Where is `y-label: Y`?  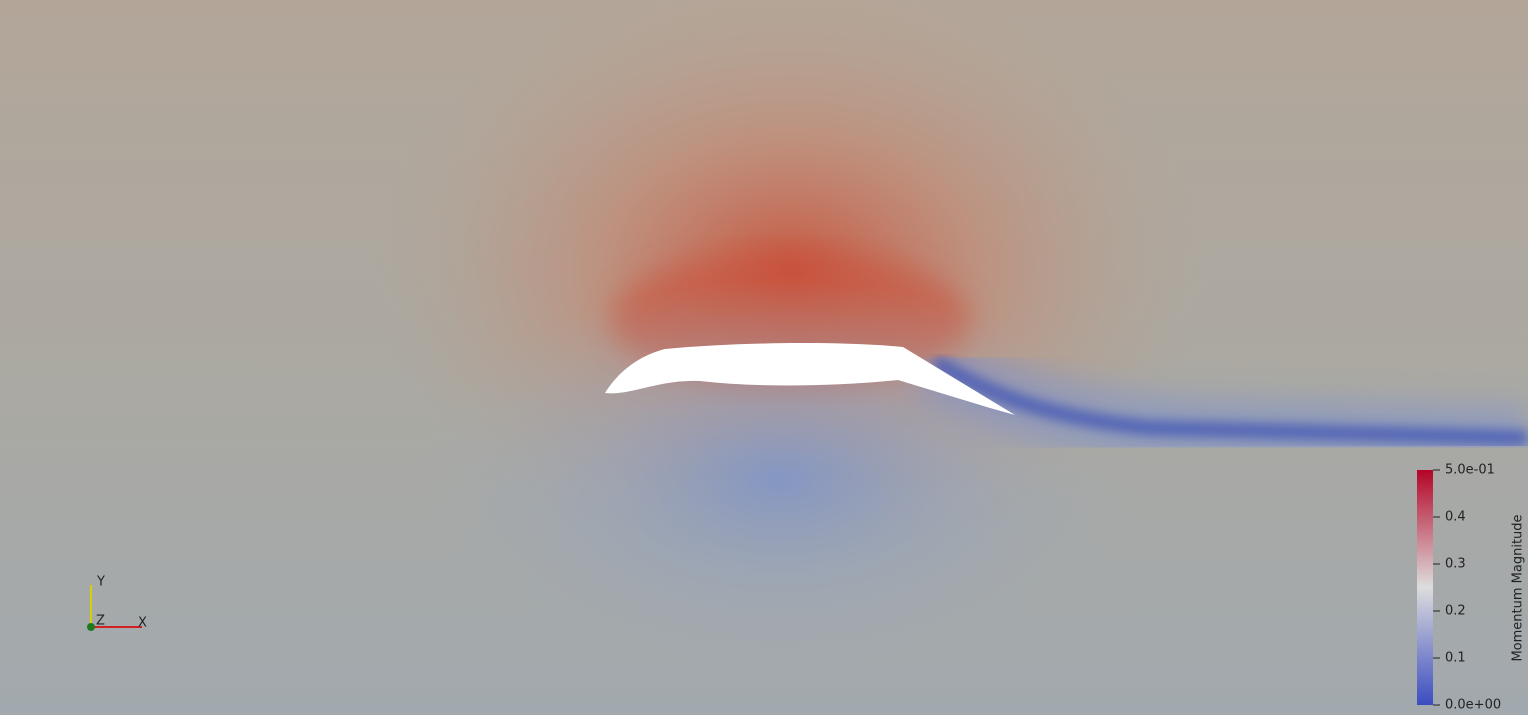
y-label: Y is located at coordinates (100, 582).